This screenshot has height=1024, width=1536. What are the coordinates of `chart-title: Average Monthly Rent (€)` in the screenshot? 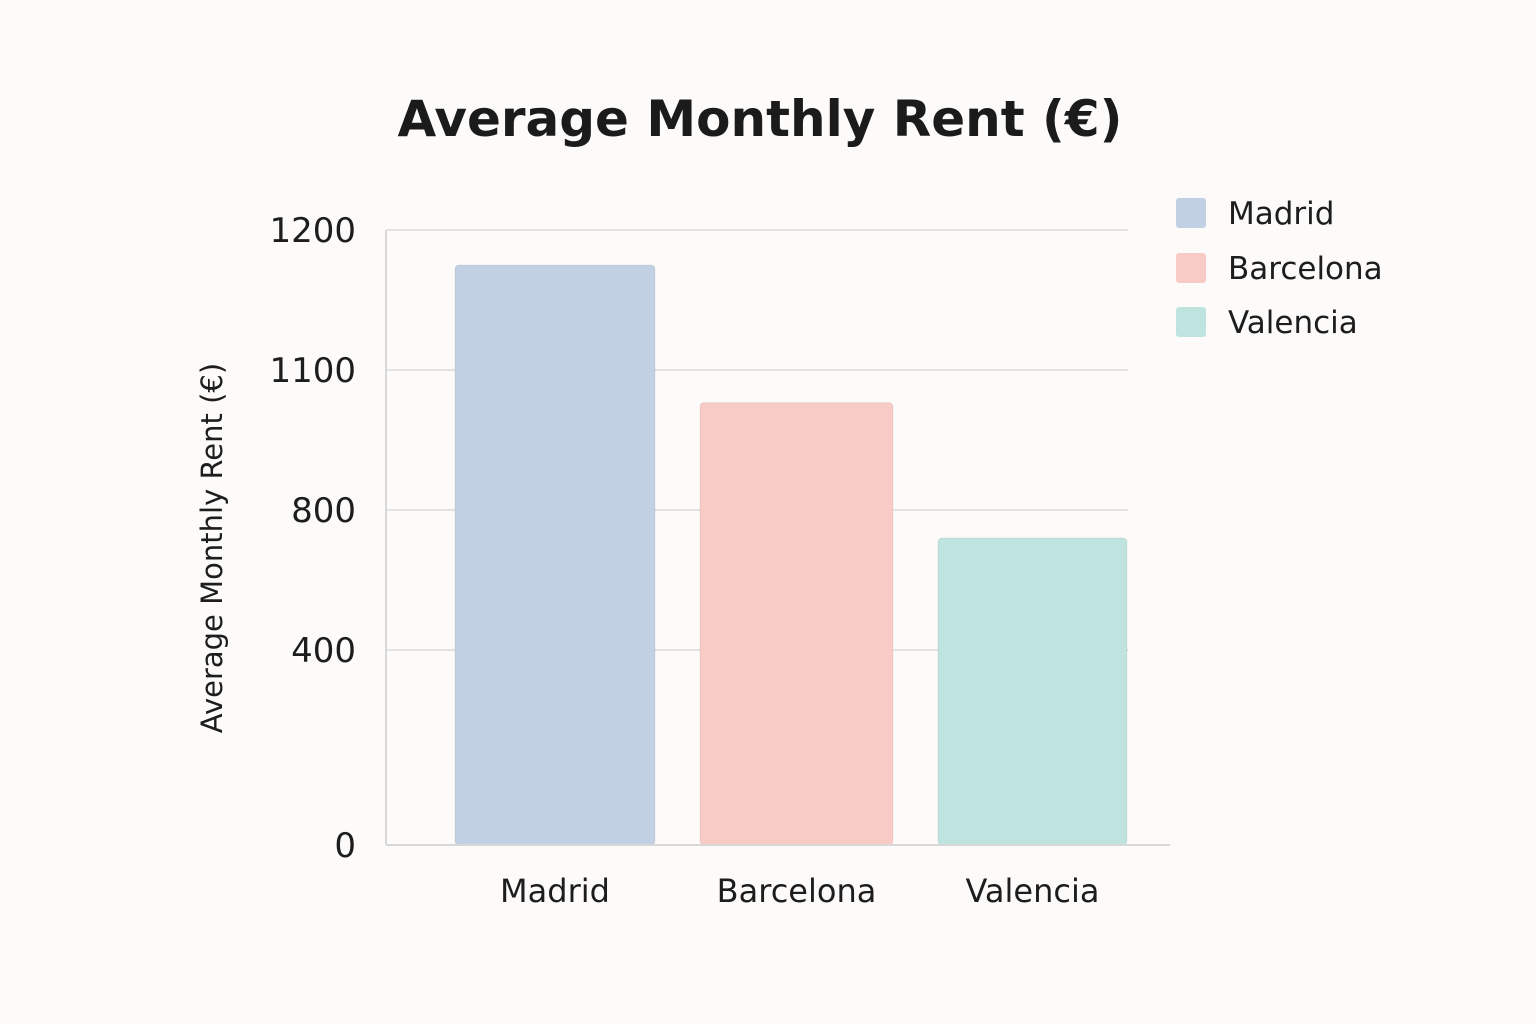 It's located at (759, 119).